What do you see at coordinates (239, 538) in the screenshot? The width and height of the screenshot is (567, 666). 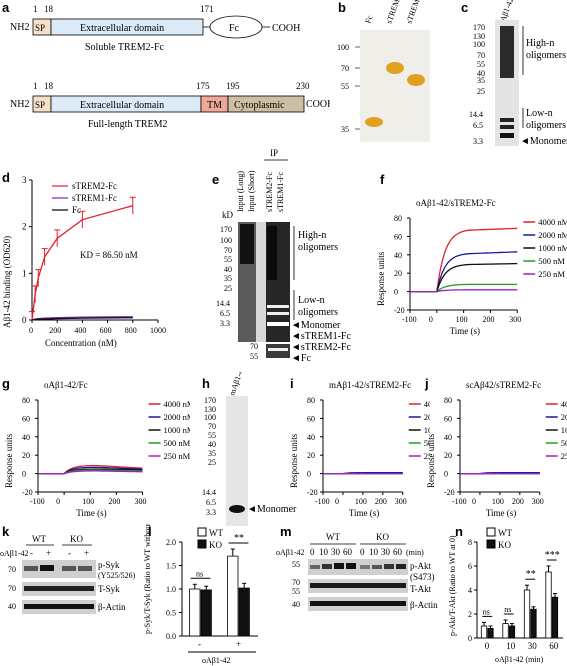 I see `sig-label: **` at bounding box center [239, 538].